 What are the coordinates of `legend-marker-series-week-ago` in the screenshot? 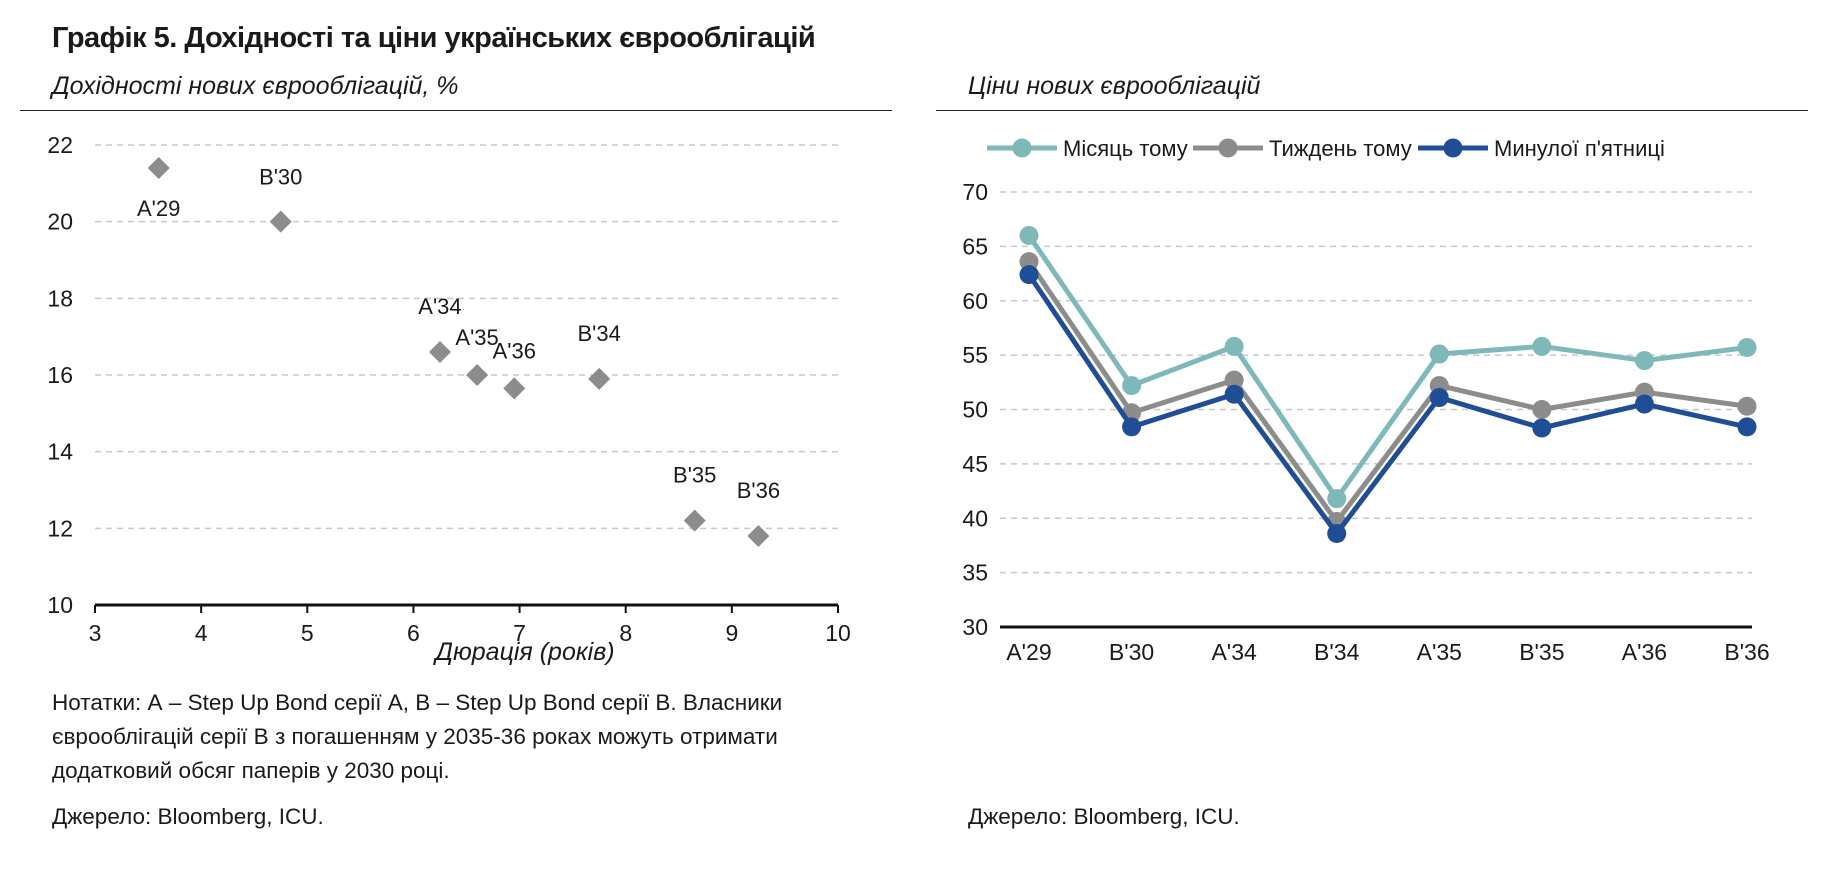 It's located at (1228, 148).